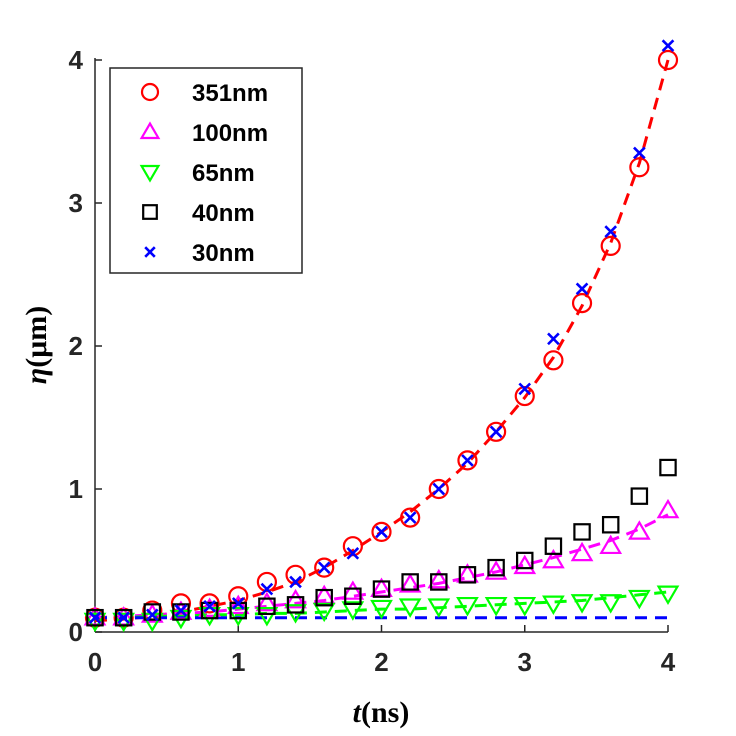 This screenshot has width=736, height=736. Describe the element at coordinates (223, 173) in the screenshot. I see `legend-label-65nm: 65nm` at that location.